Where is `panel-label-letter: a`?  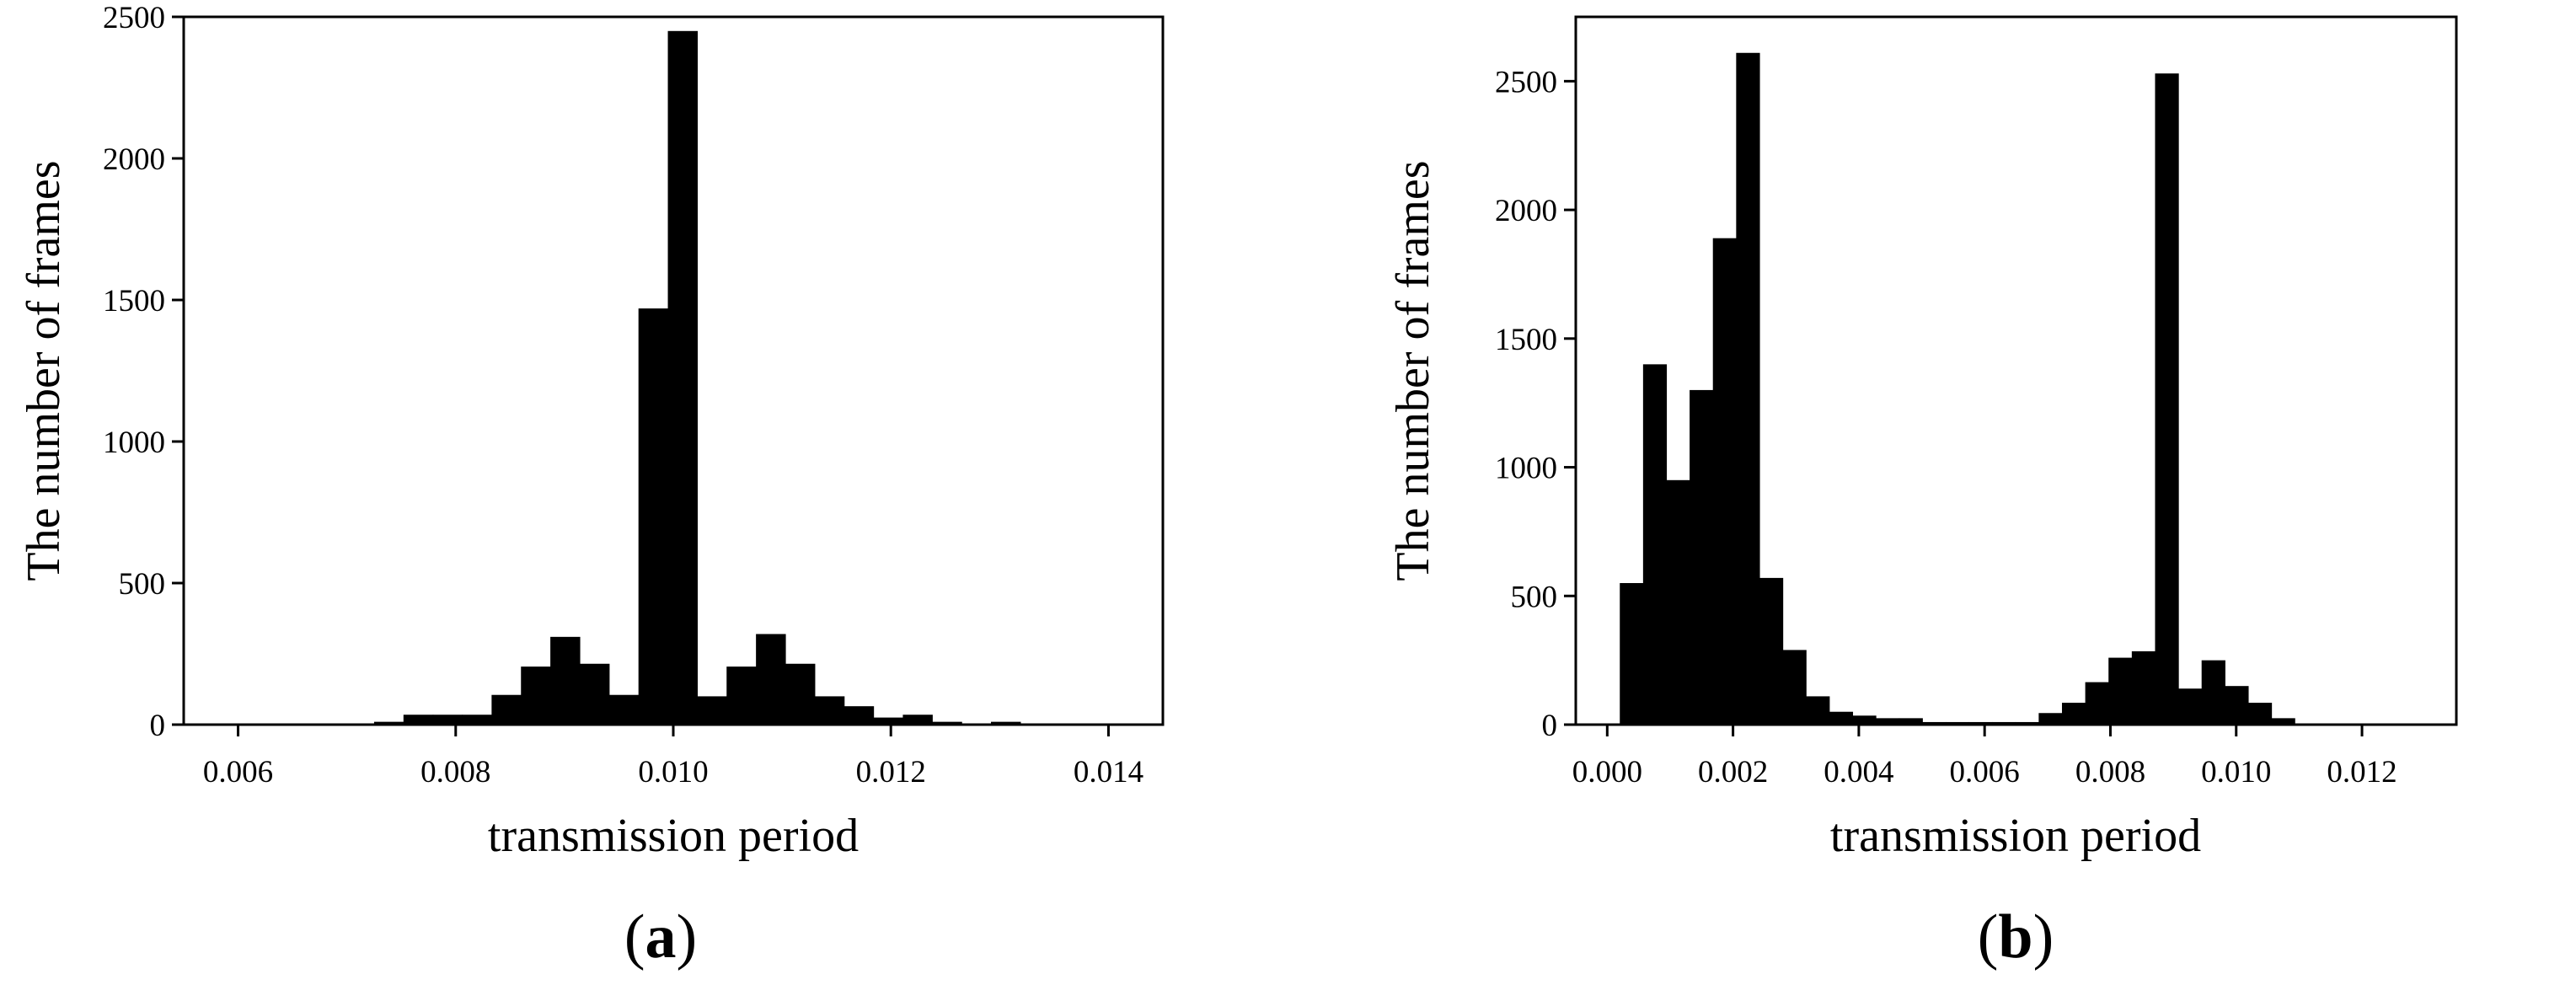 panel-label-letter: a is located at coordinates (661, 937).